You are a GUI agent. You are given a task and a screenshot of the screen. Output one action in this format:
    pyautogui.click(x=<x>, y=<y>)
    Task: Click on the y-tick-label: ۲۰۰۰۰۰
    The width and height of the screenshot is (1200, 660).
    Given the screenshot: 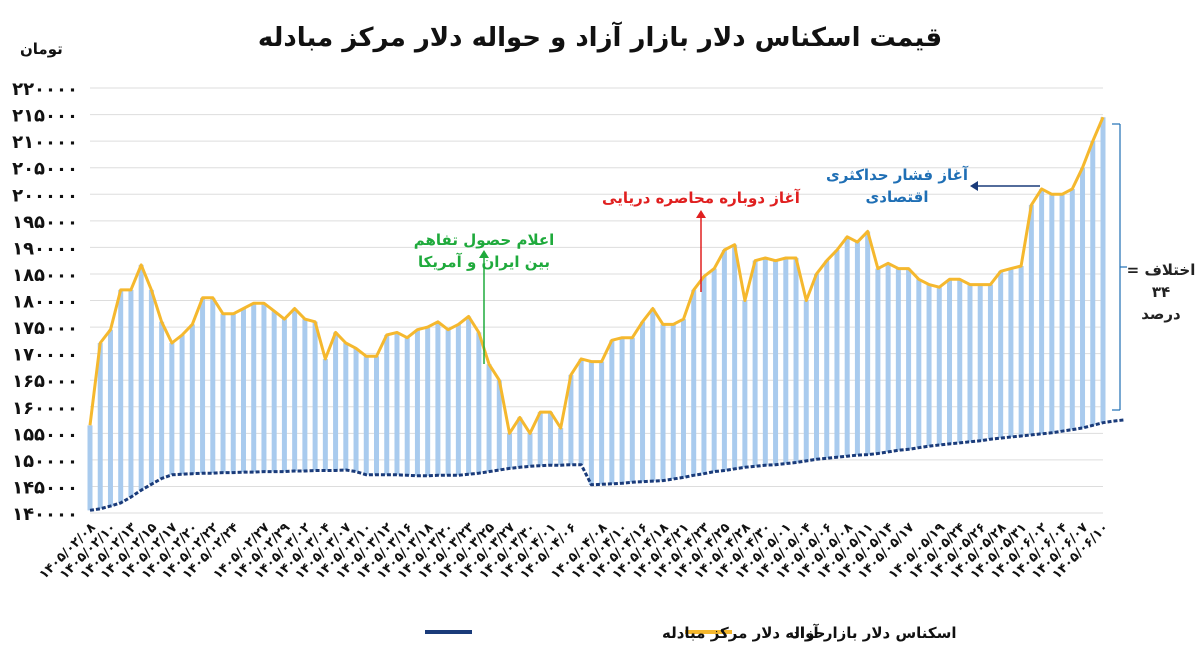 What is the action you would take?
    pyautogui.click(x=45, y=195)
    